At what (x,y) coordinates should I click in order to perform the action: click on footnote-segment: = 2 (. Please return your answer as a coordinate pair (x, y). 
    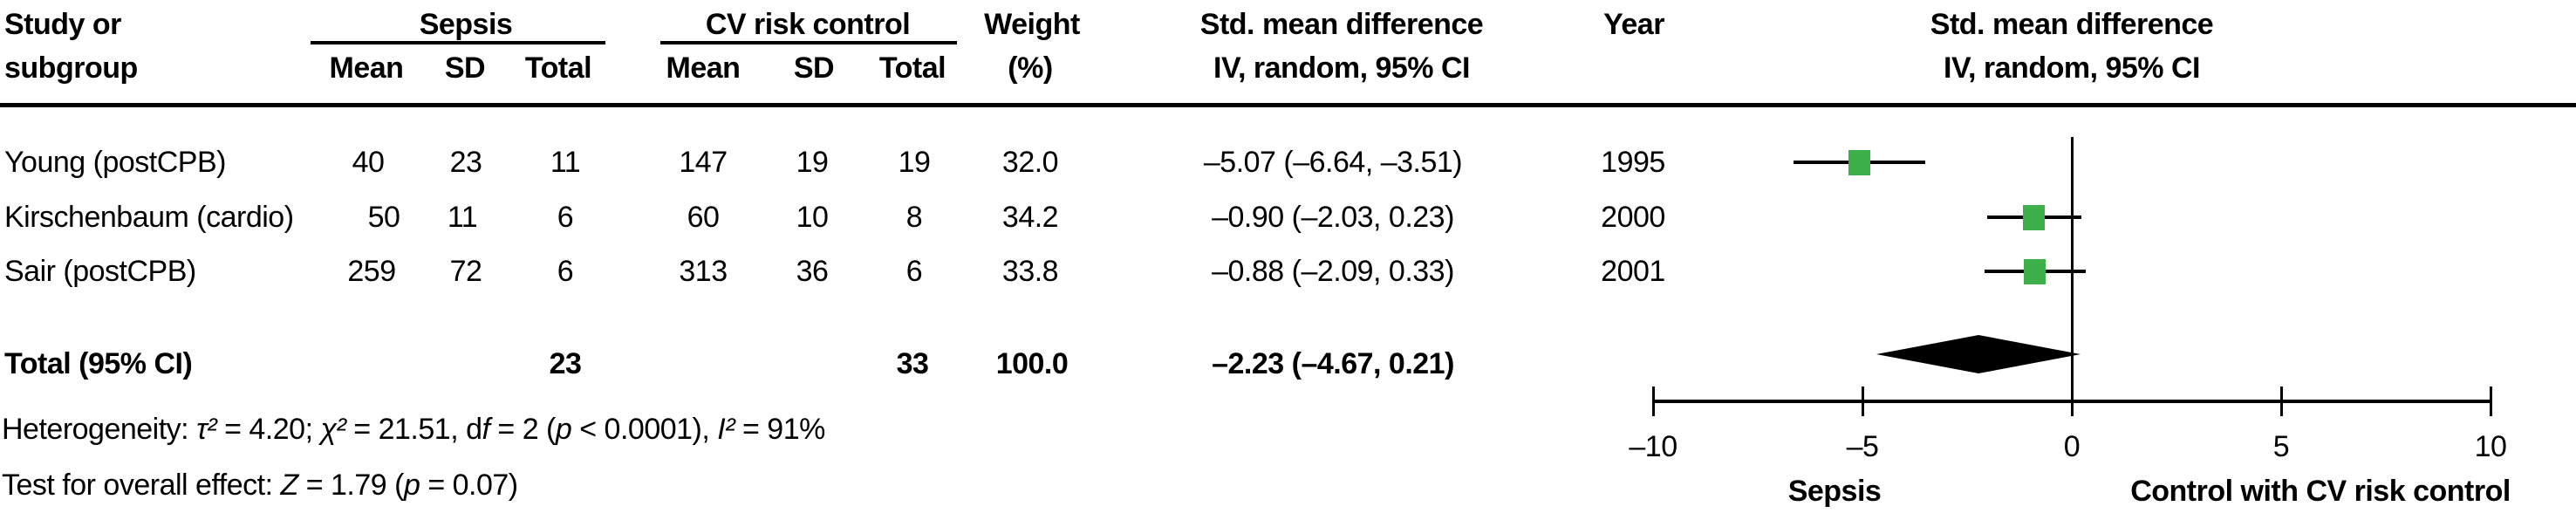
    Looking at the image, I should click on (522, 429).